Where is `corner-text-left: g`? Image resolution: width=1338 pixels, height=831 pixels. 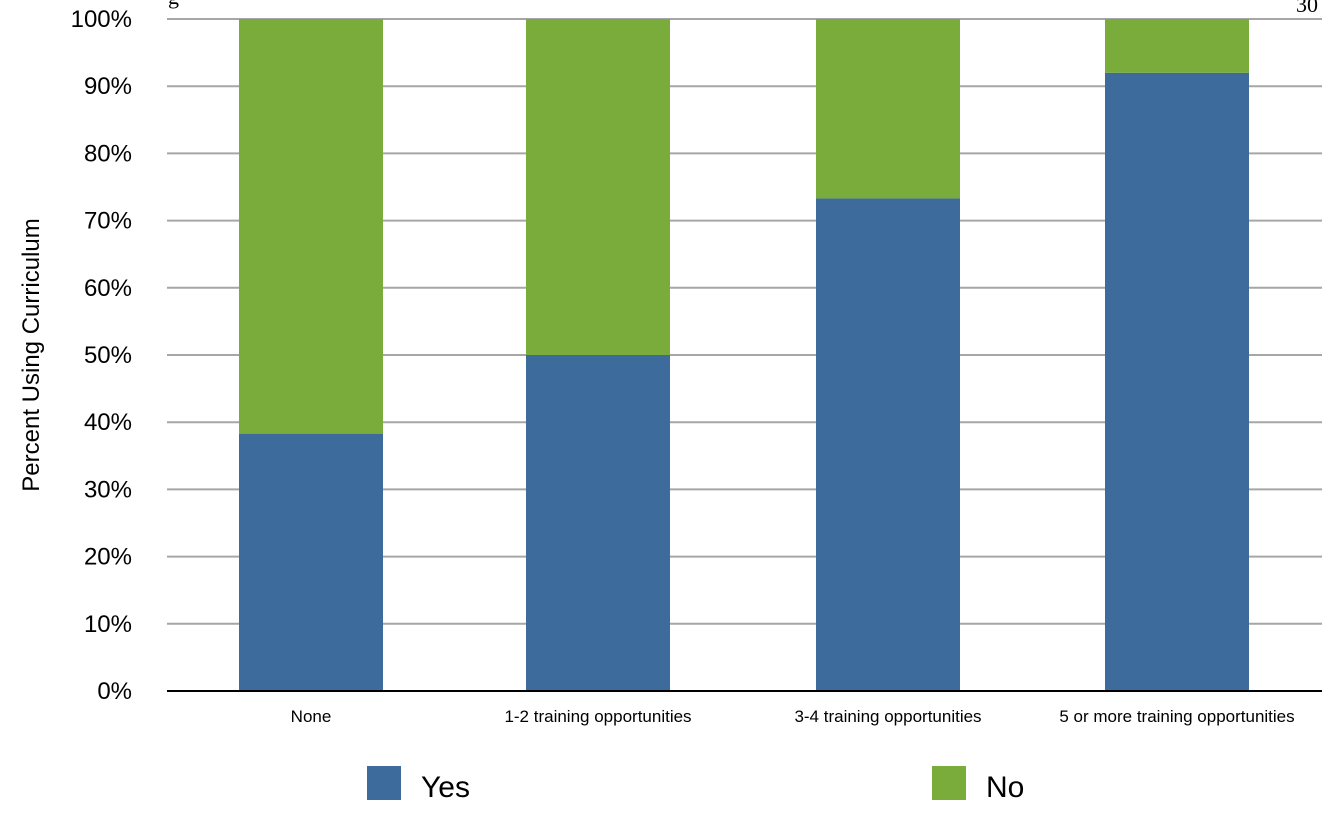
corner-text-left: g is located at coordinates (173, 4).